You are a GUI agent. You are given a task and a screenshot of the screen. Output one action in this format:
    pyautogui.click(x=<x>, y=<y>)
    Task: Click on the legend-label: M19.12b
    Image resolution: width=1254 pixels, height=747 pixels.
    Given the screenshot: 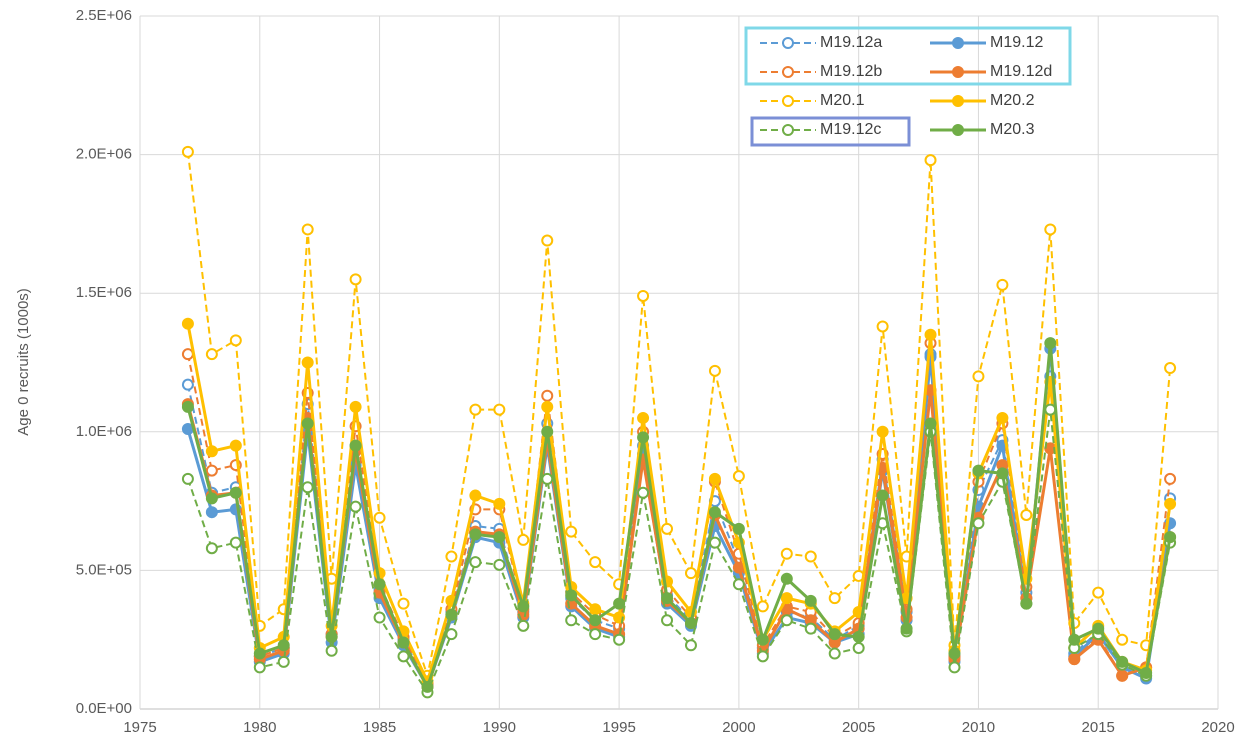 What is the action you would take?
    pyautogui.click(x=851, y=71)
    